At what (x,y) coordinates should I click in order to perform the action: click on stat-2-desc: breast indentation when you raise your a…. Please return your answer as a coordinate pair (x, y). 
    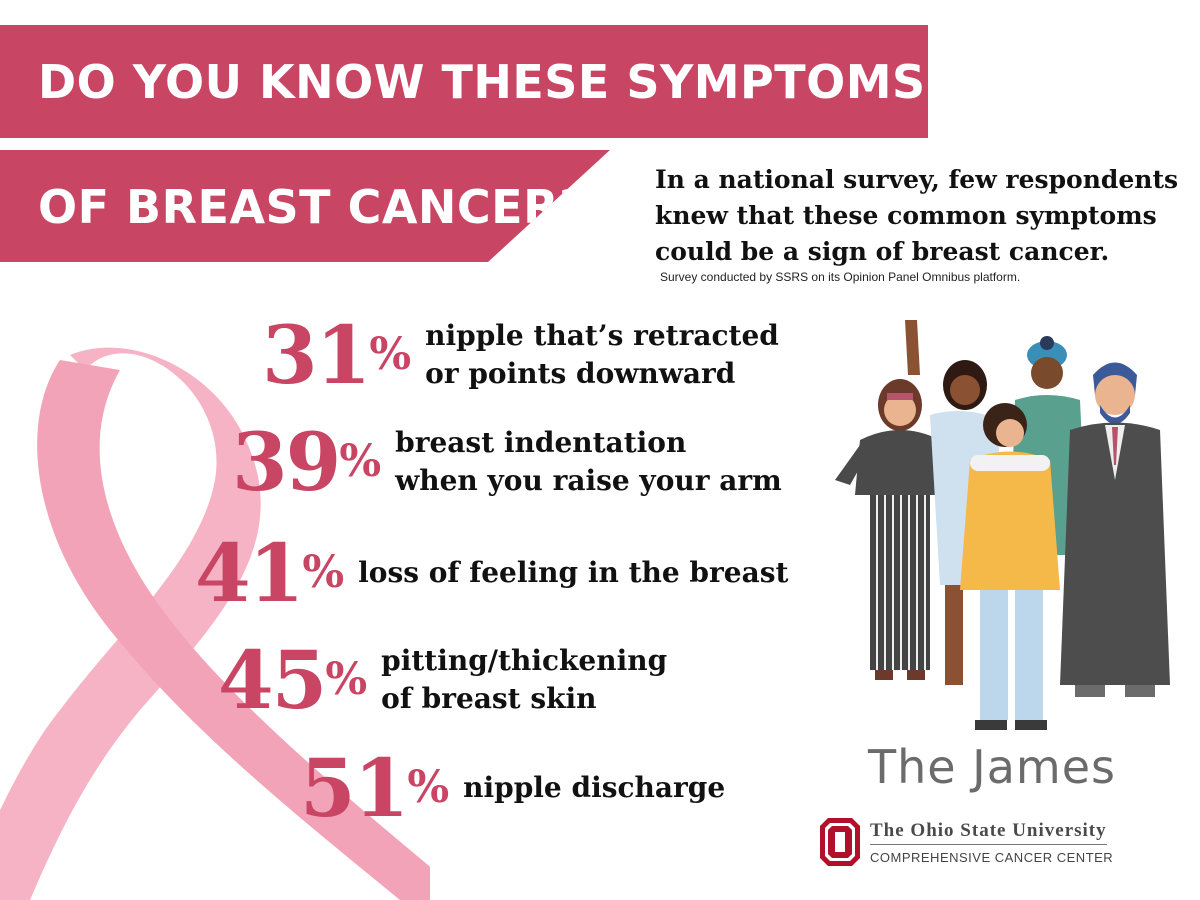
    Looking at the image, I should click on (588, 462).